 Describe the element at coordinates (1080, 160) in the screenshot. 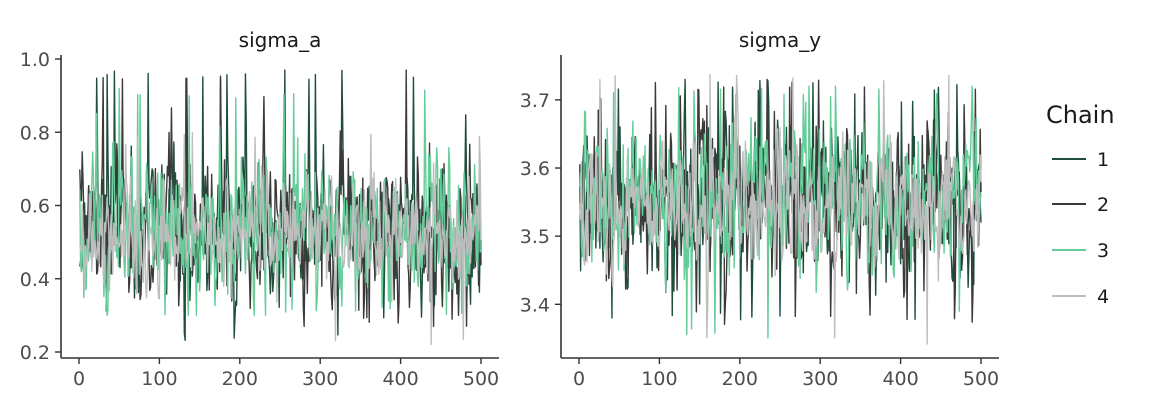

I see `legend-item: 1` at that location.